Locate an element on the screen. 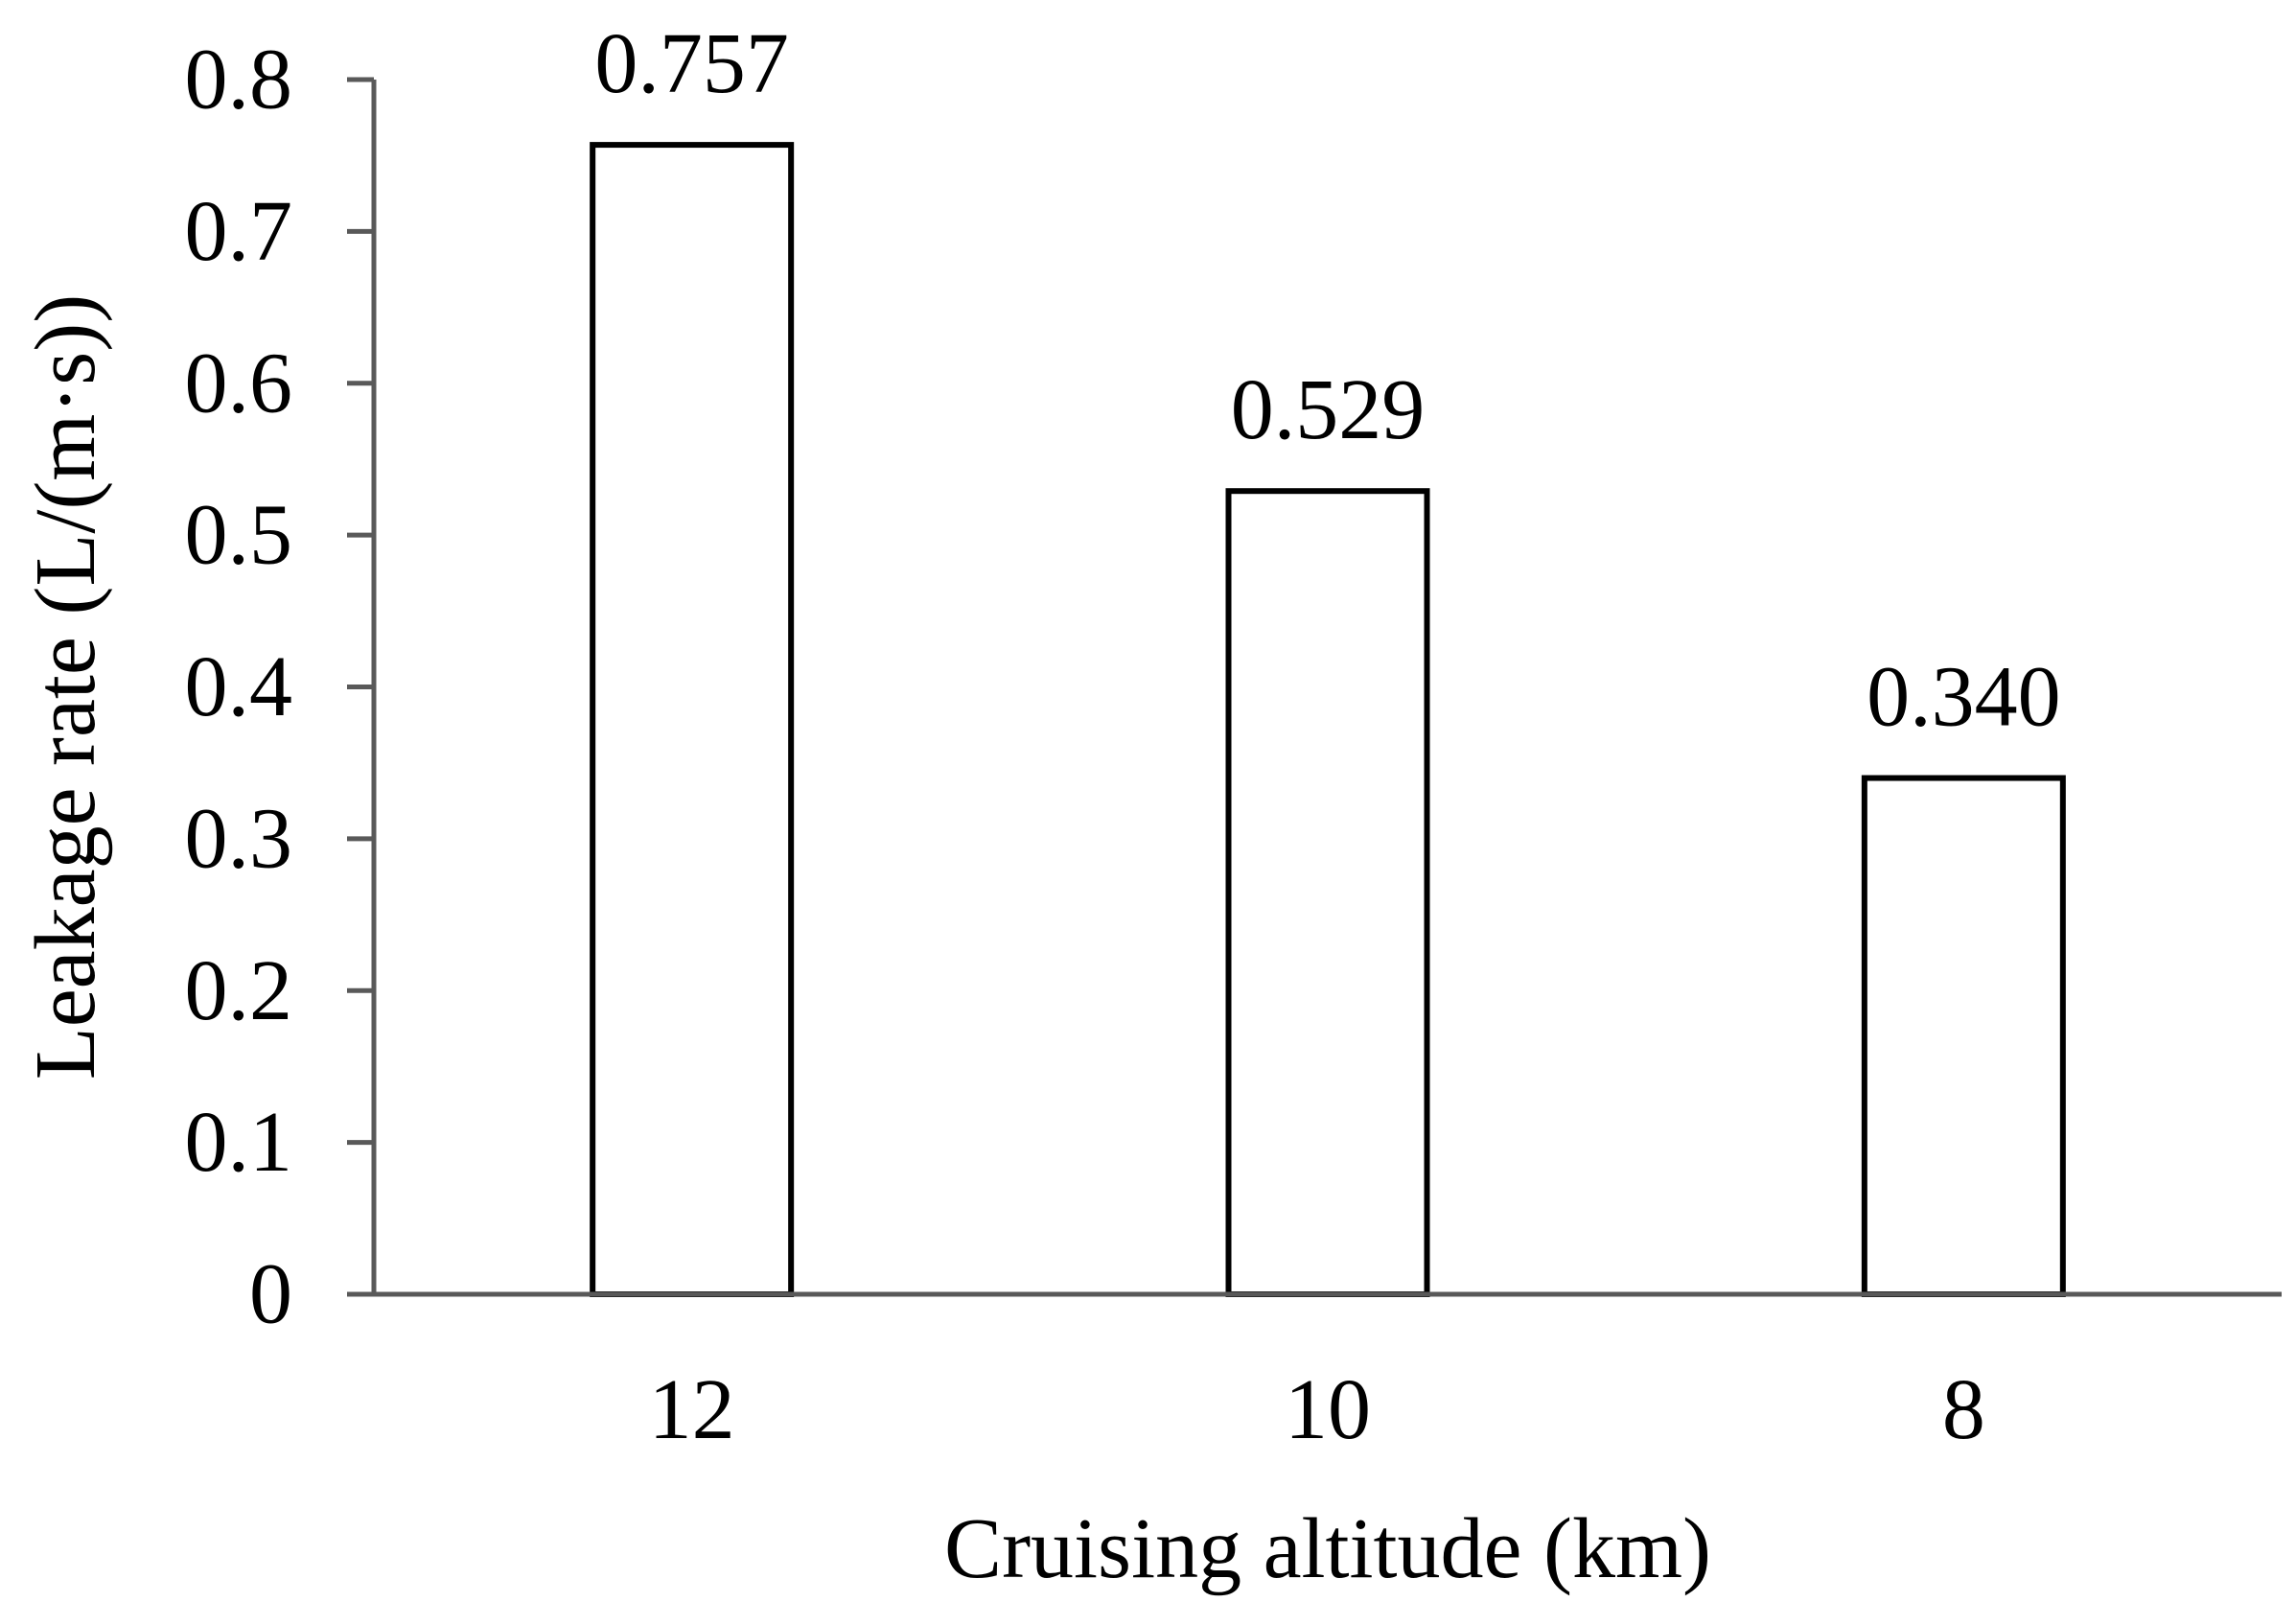  x-tick-label: 8 is located at coordinates (1963, 1409).